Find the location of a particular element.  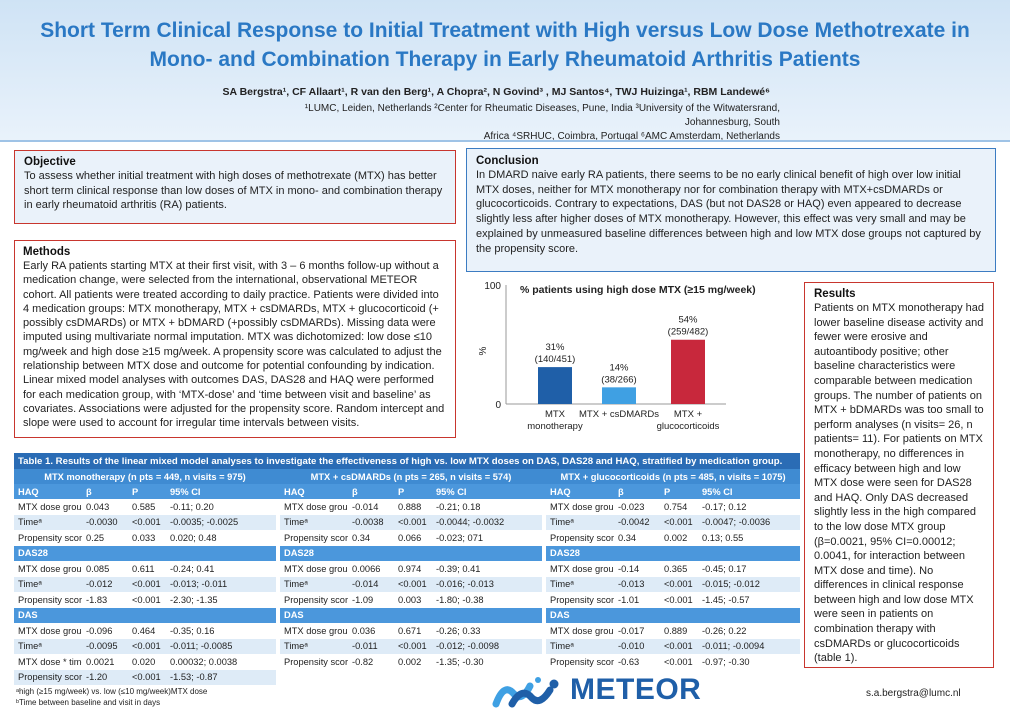

table-cell: -0.11; 0.20 is located at coordinates (221, 507).